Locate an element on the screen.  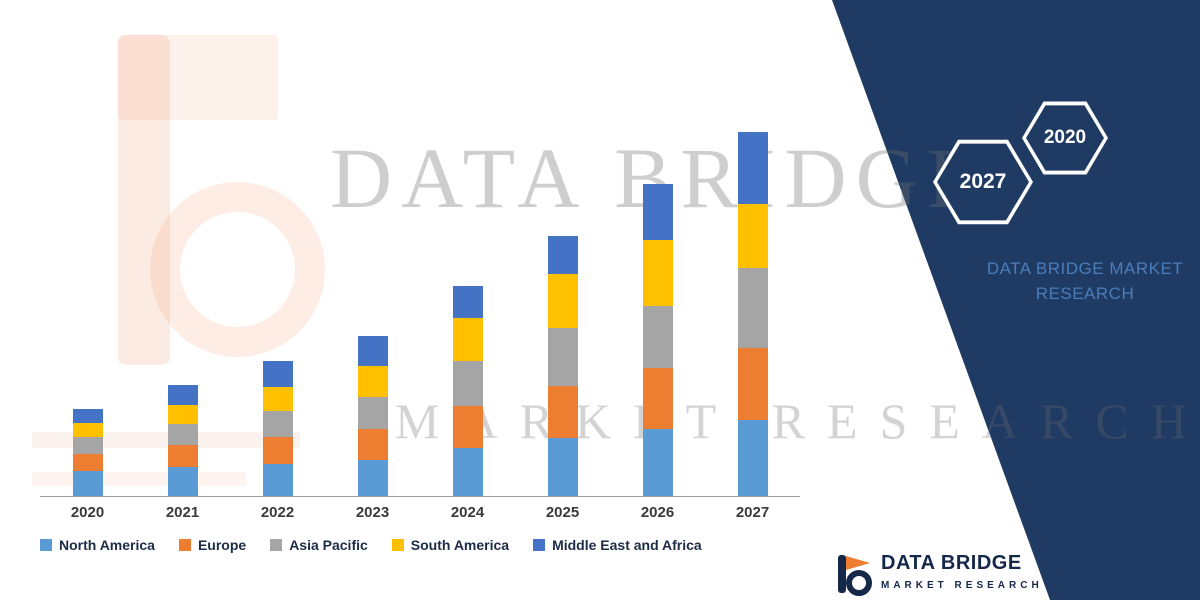
footer-logo: DATA BRIDGE MARKET RESEARCH is located at coordinates (939, 575).